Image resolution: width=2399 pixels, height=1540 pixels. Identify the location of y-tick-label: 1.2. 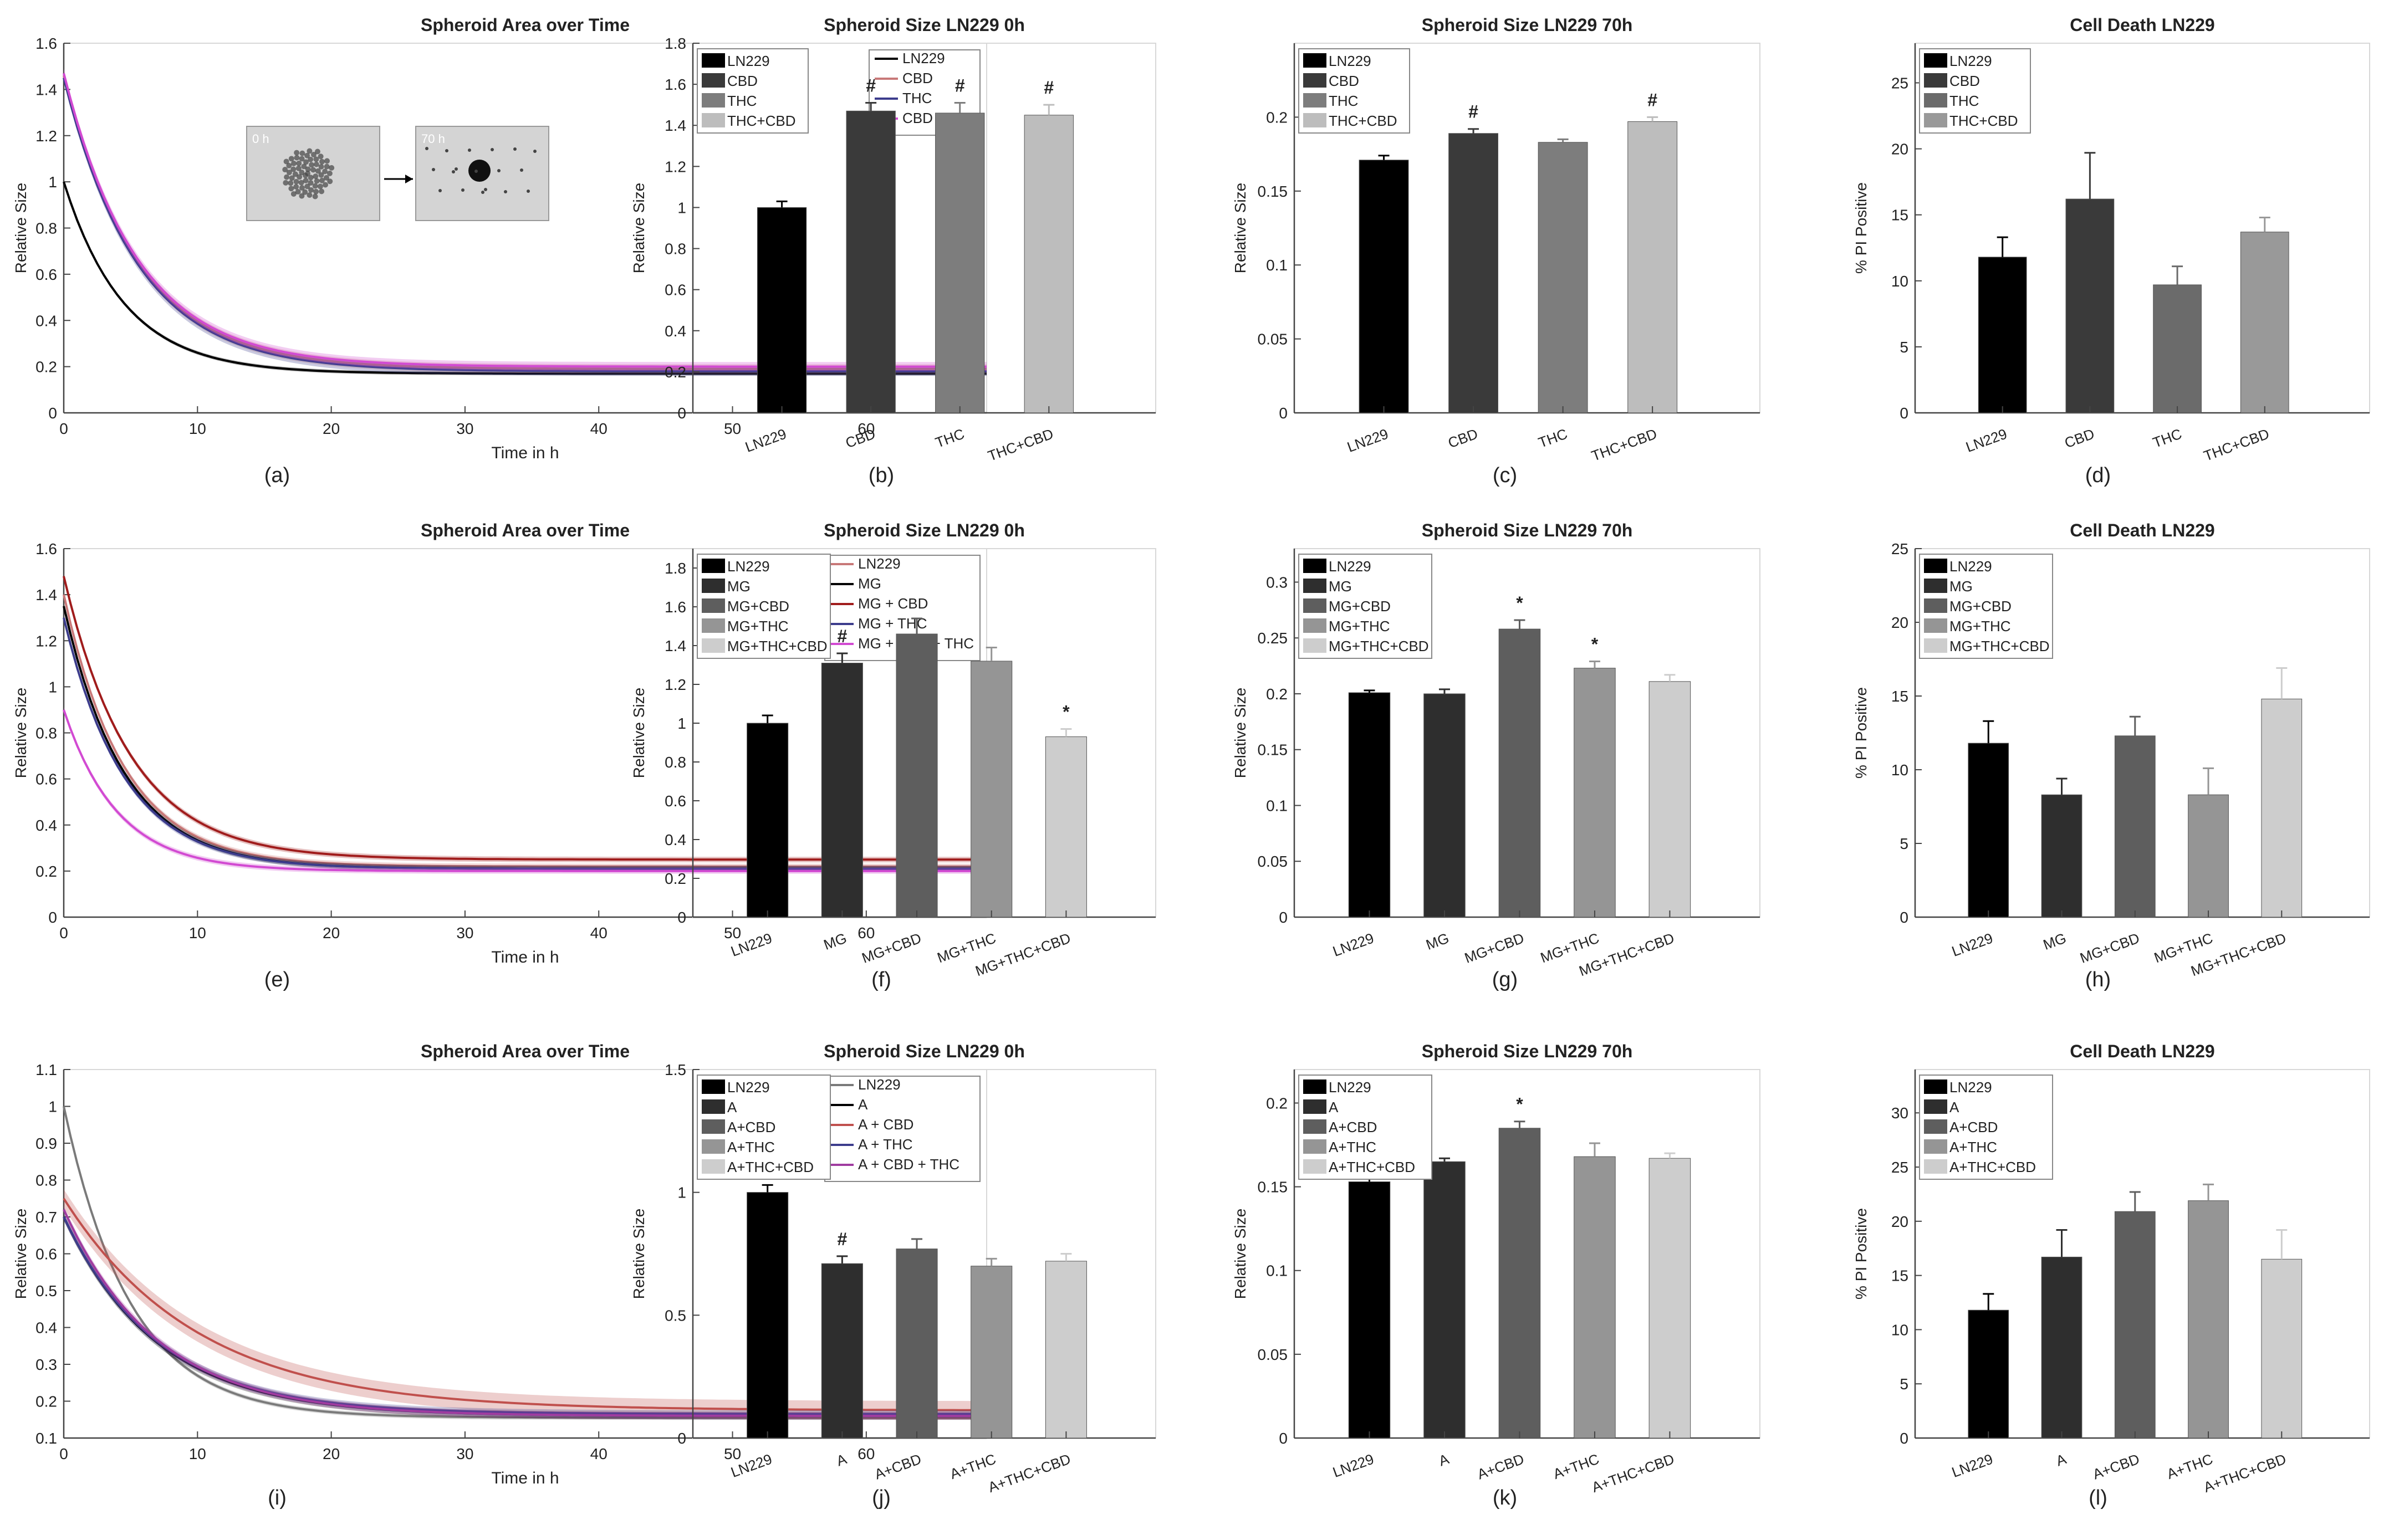
(676, 166).